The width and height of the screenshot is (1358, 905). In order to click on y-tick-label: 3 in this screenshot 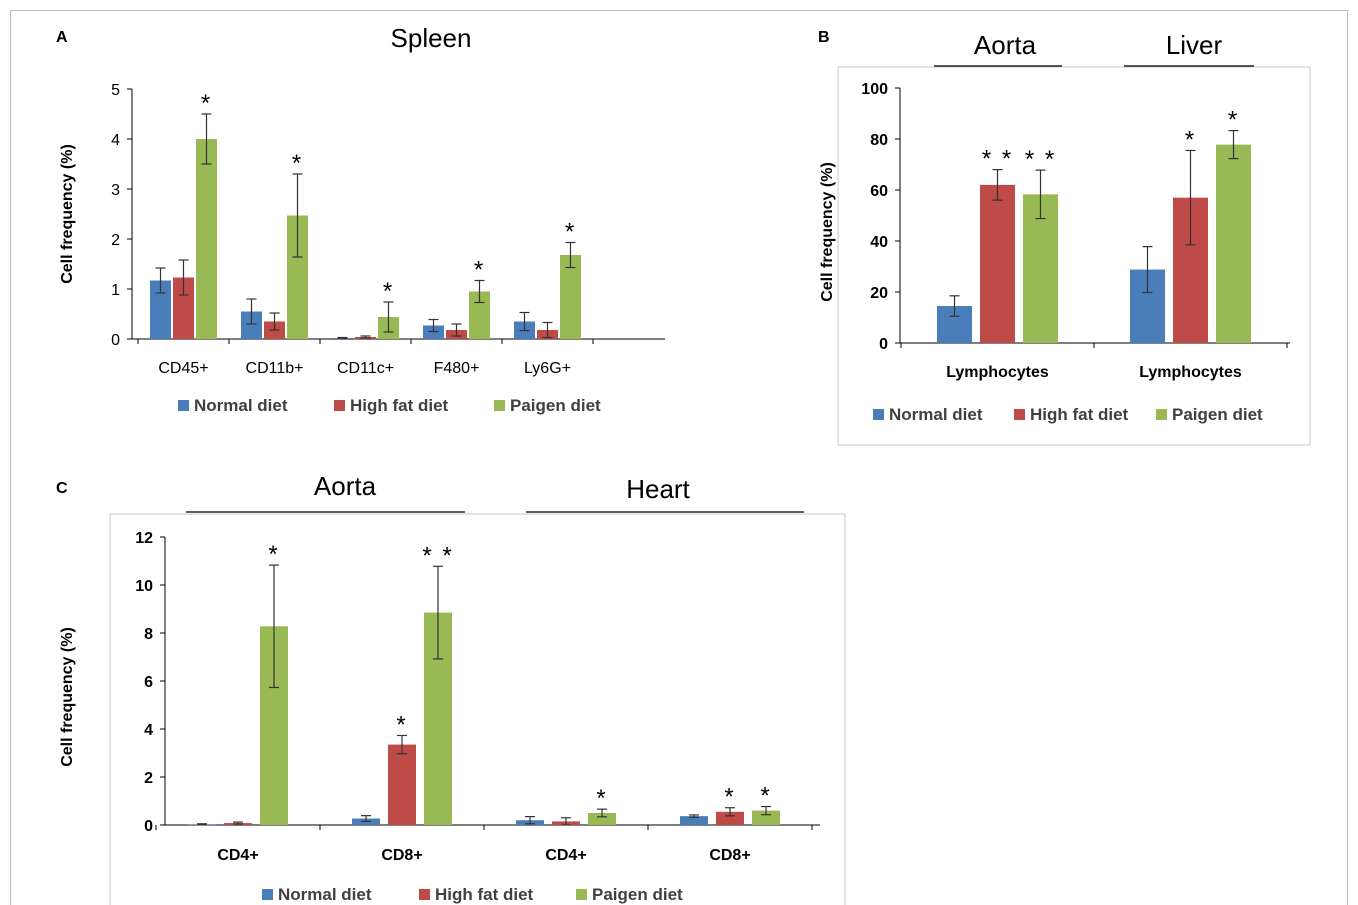, I will do `click(115, 190)`.